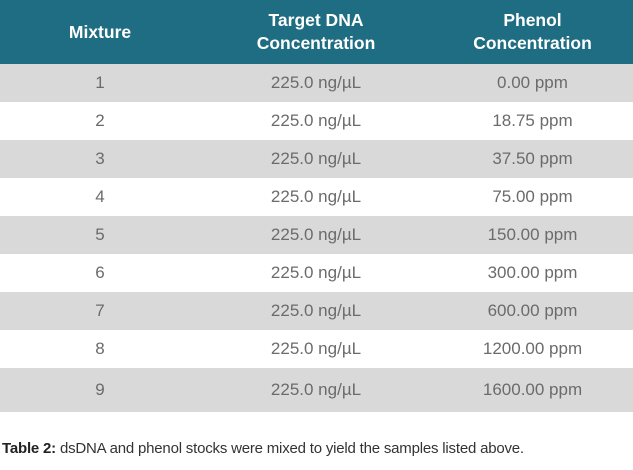 This screenshot has width=633, height=470. I want to click on cell-phenol-concentration: 1200.00 ppm, so click(532, 348).